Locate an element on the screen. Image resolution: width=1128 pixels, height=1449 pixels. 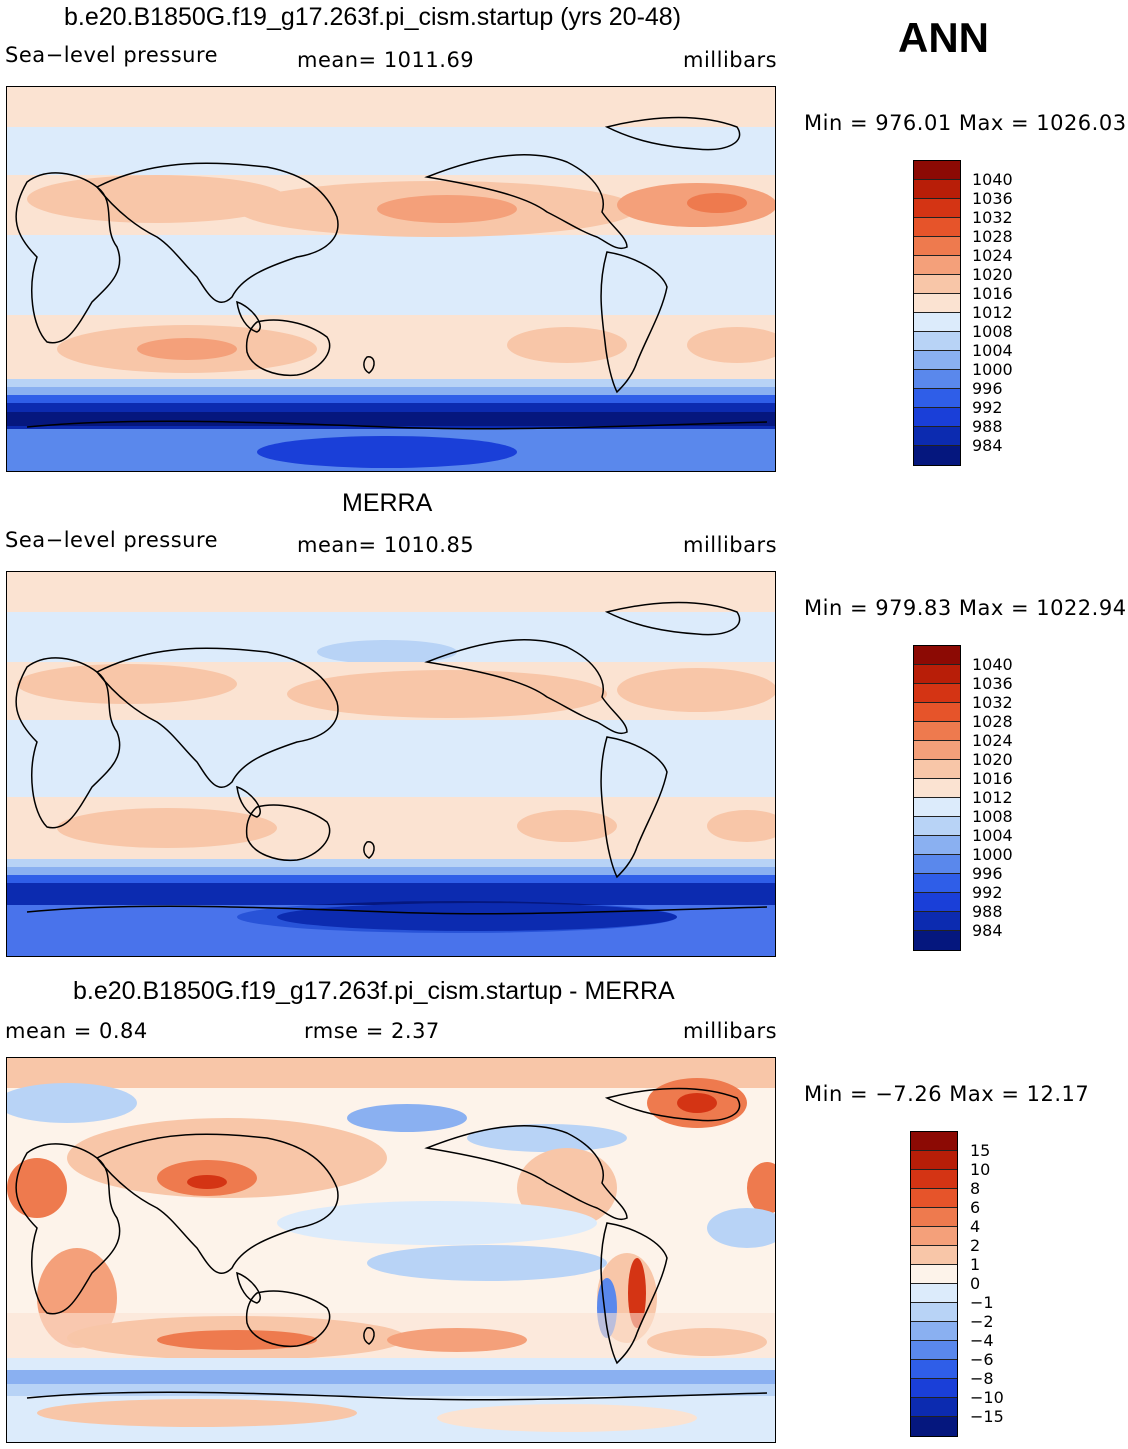
season-label: ANN is located at coordinates (943, 37).